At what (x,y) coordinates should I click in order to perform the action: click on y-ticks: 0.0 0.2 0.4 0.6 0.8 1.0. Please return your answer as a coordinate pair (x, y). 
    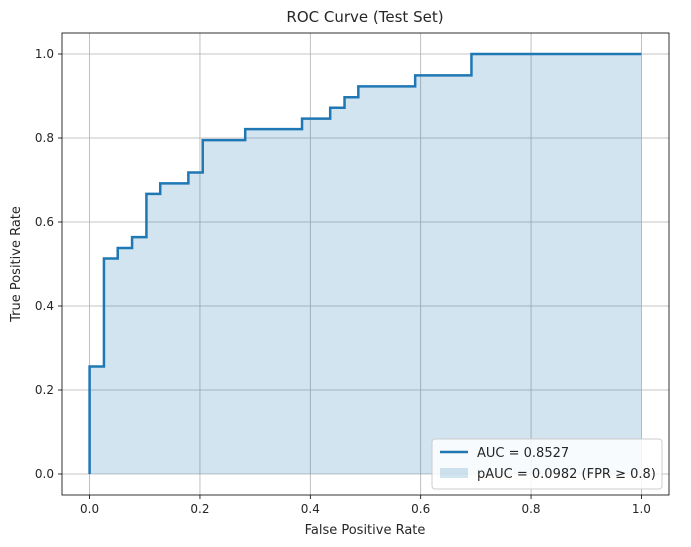
    Looking at the image, I should click on (48, 264).